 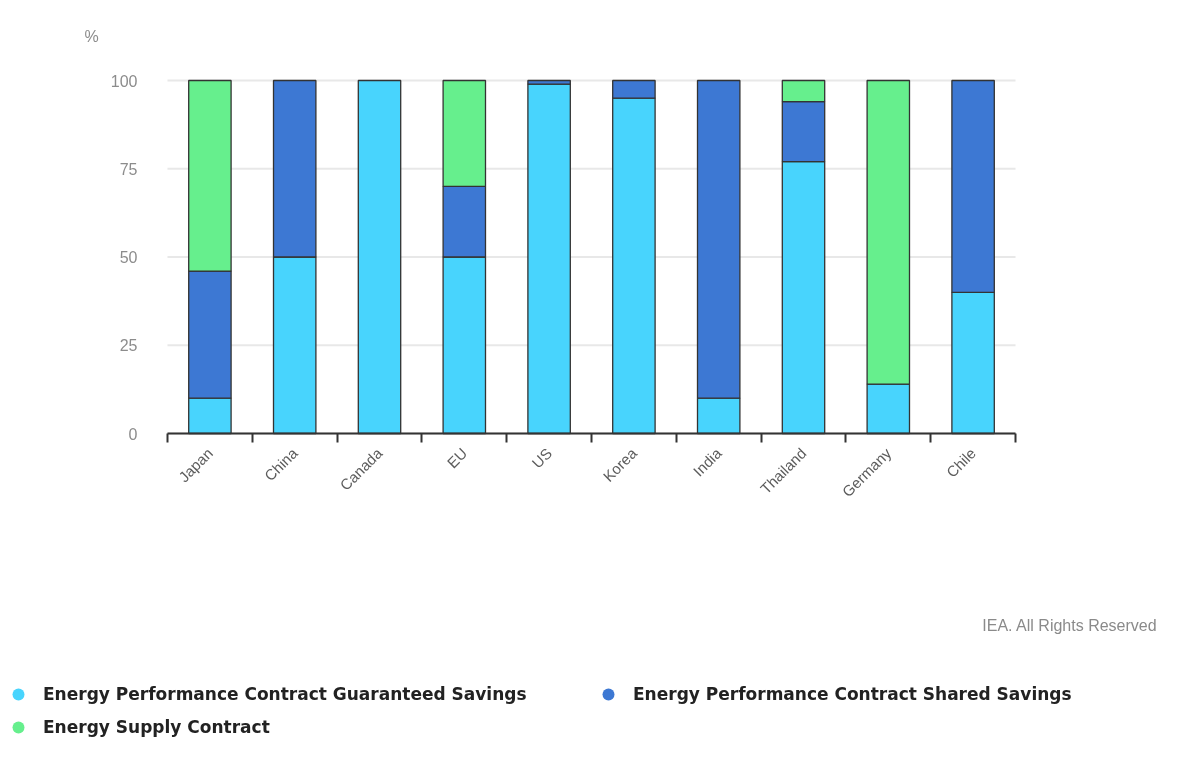 I want to click on legend-label: Energy Performance Contract Guaranteed Savings, so click(x=285, y=694).